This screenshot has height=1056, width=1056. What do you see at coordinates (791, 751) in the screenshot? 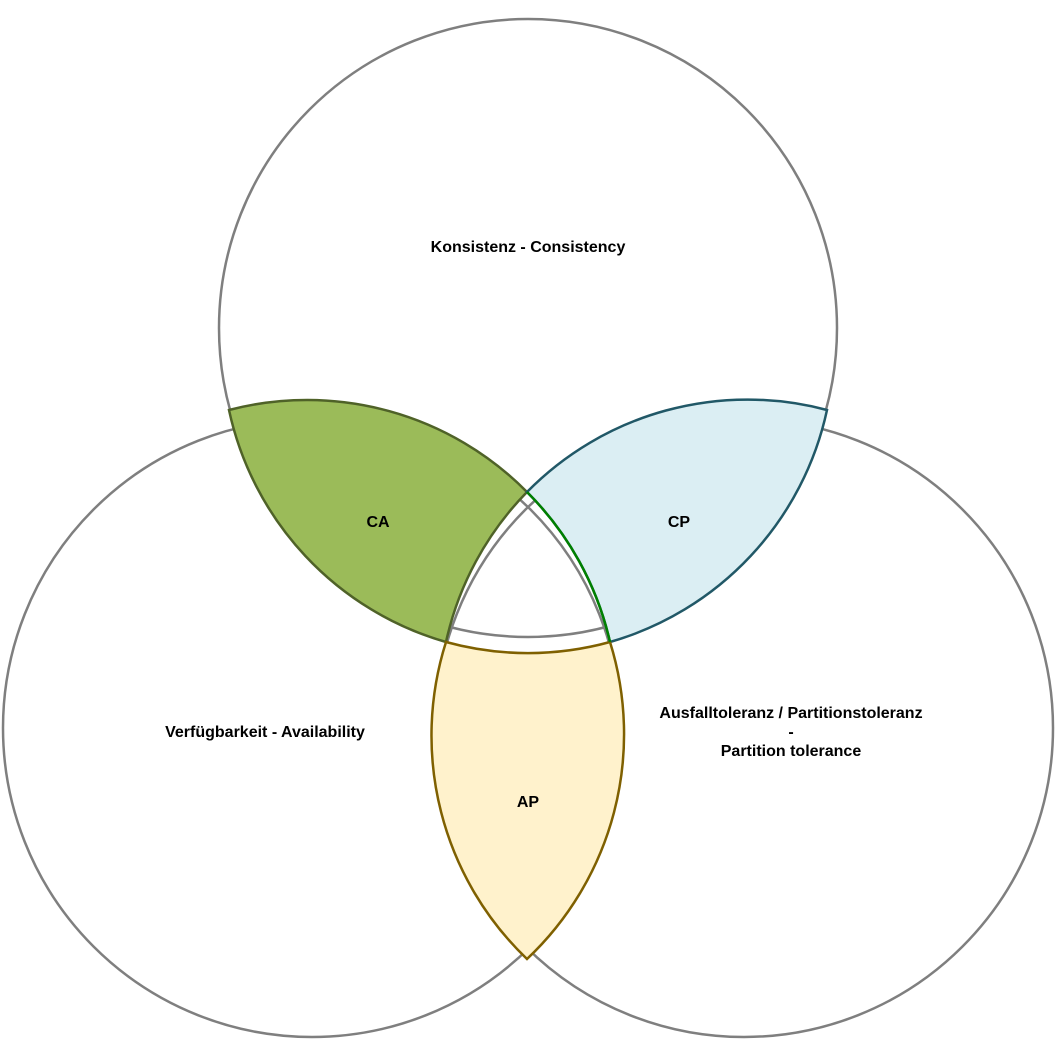
I see `partition-label-line3: Partition tolerance` at bounding box center [791, 751].